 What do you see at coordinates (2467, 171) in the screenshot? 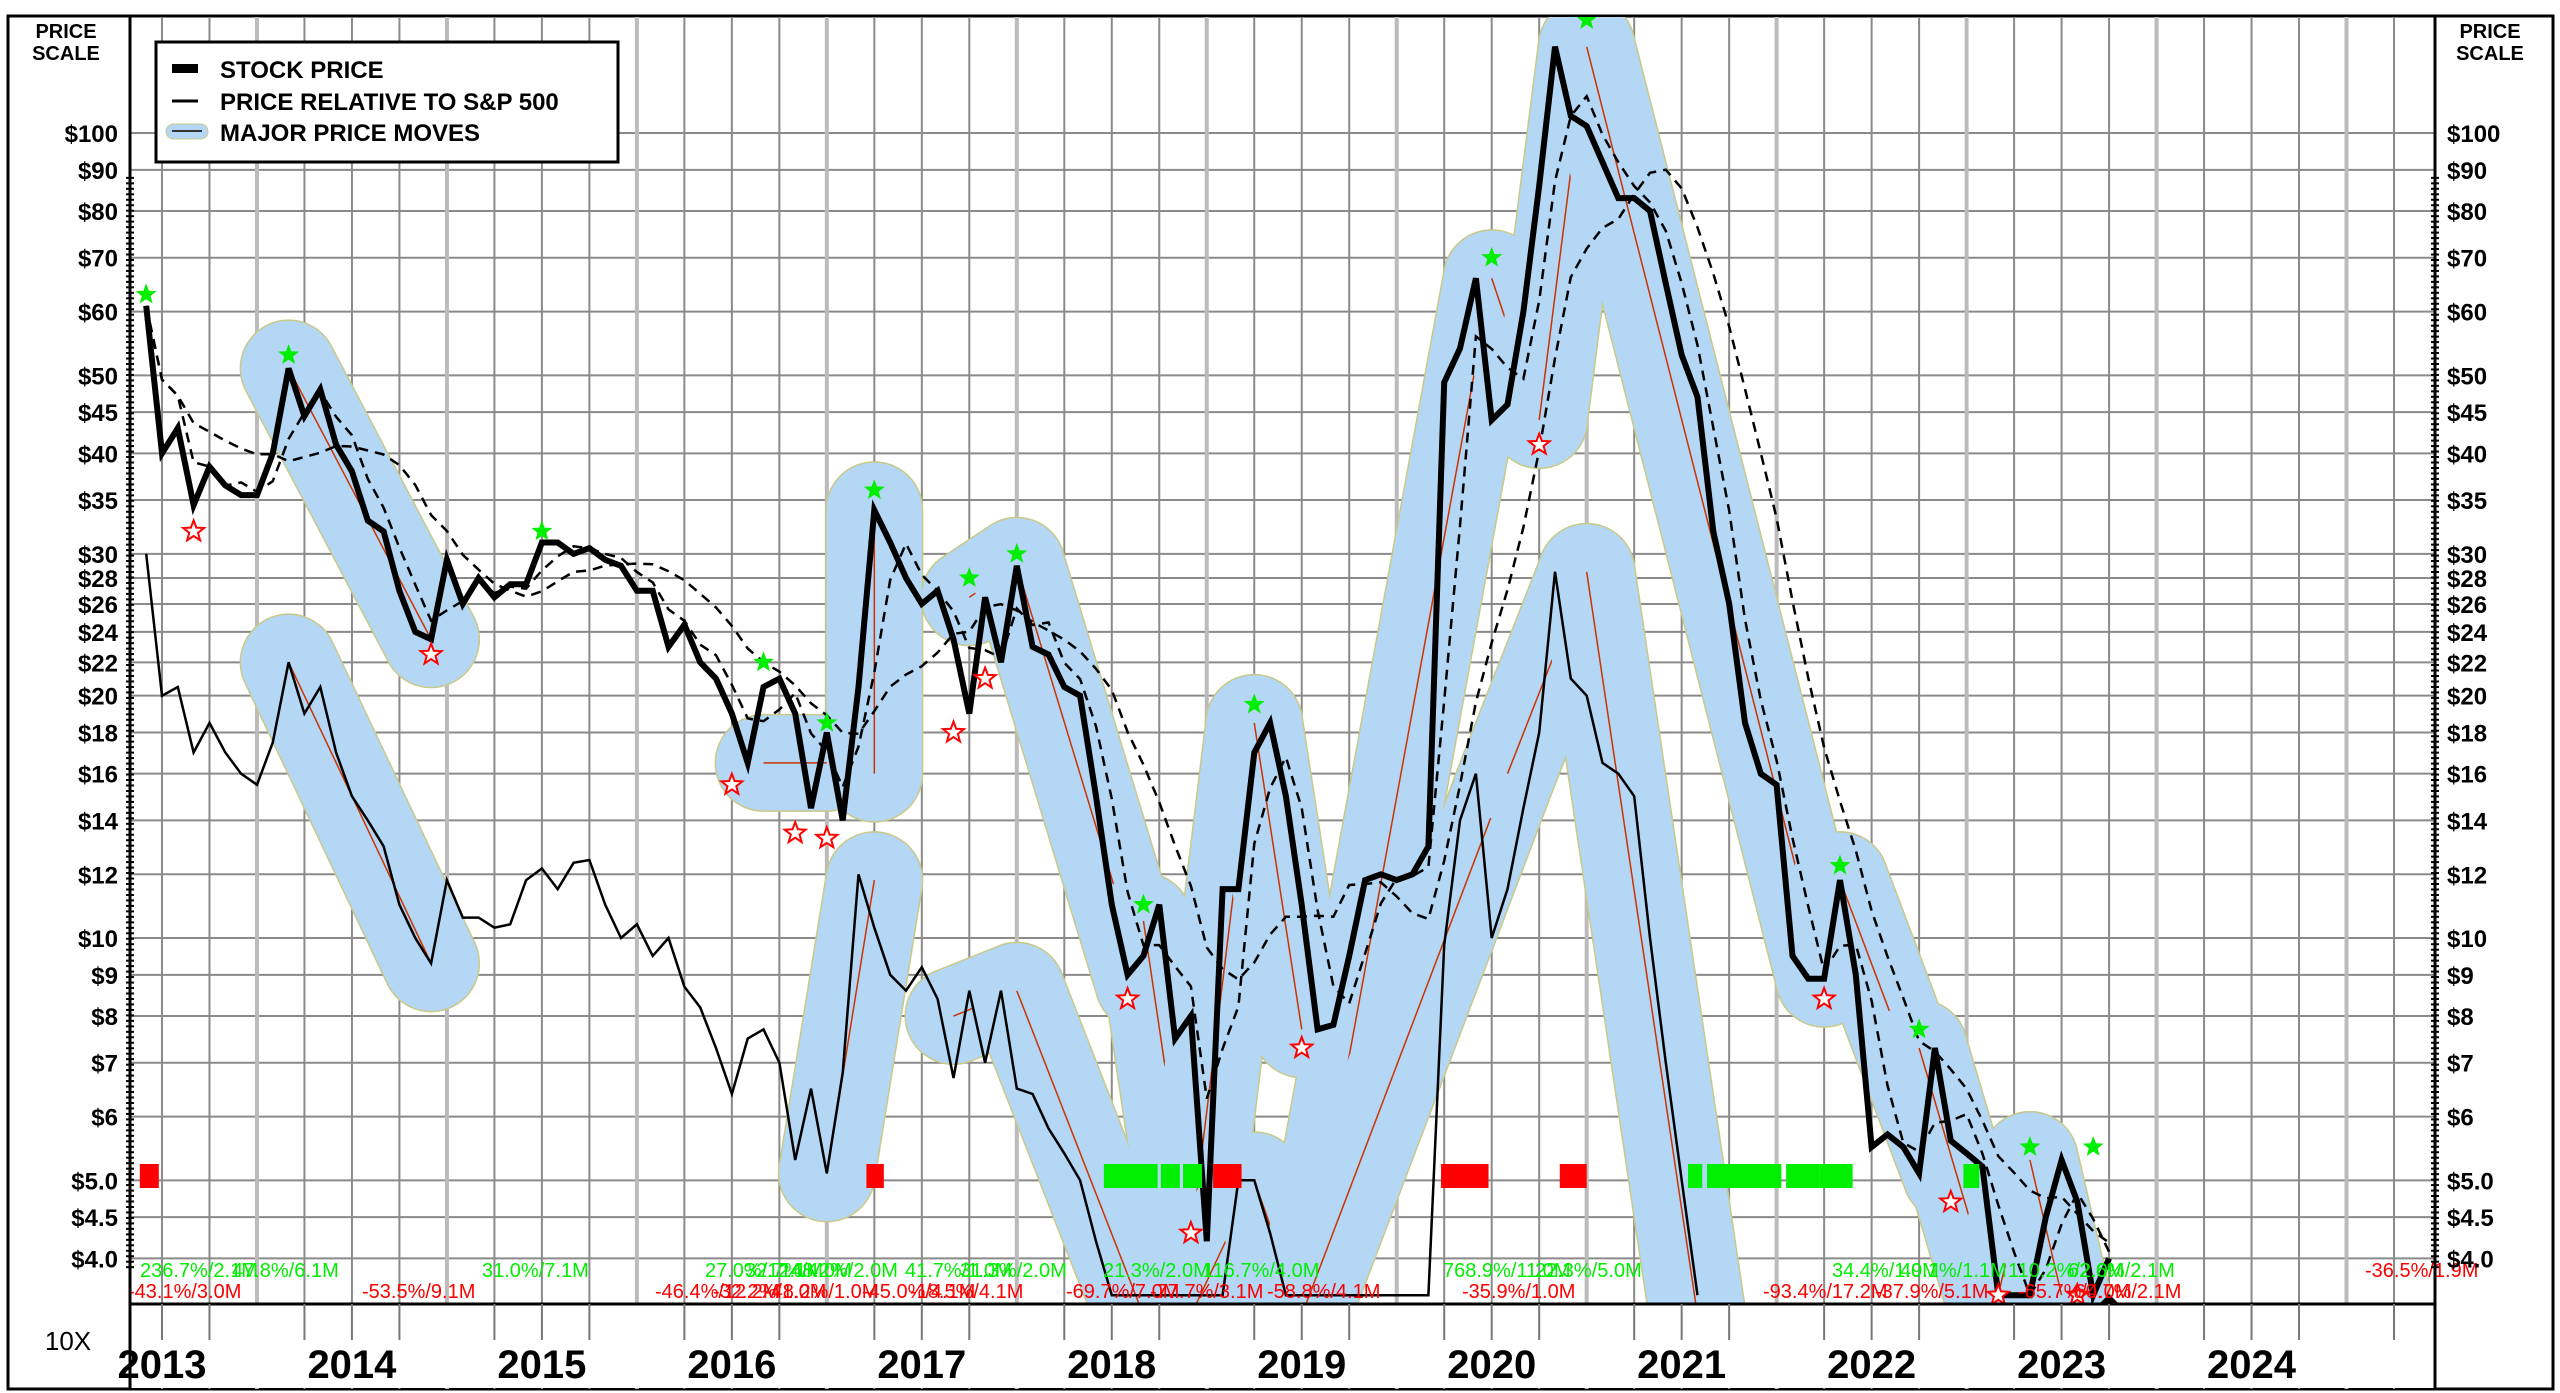
I see `y-tick-label-right: $90` at bounding box center [2467, 171].